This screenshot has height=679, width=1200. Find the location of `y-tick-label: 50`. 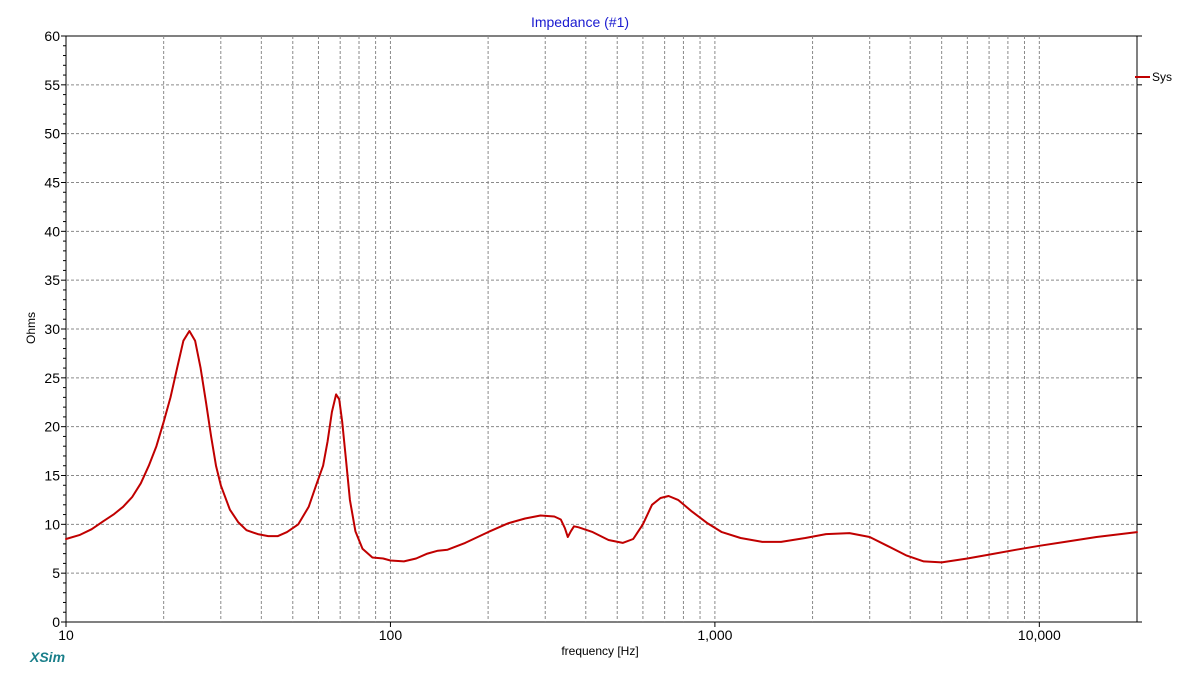

y-tick-label: 50 is located at coordinates (52, 134).